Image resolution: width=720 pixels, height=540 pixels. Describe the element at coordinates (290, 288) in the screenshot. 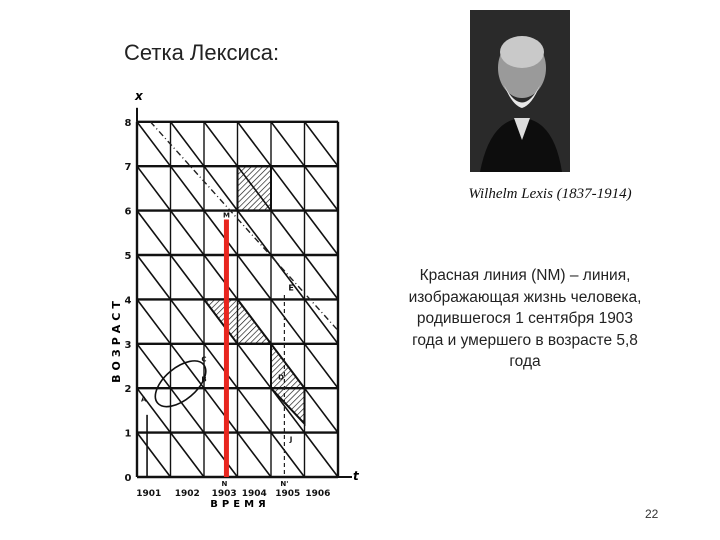

I see `point-label-e: E` at that location.